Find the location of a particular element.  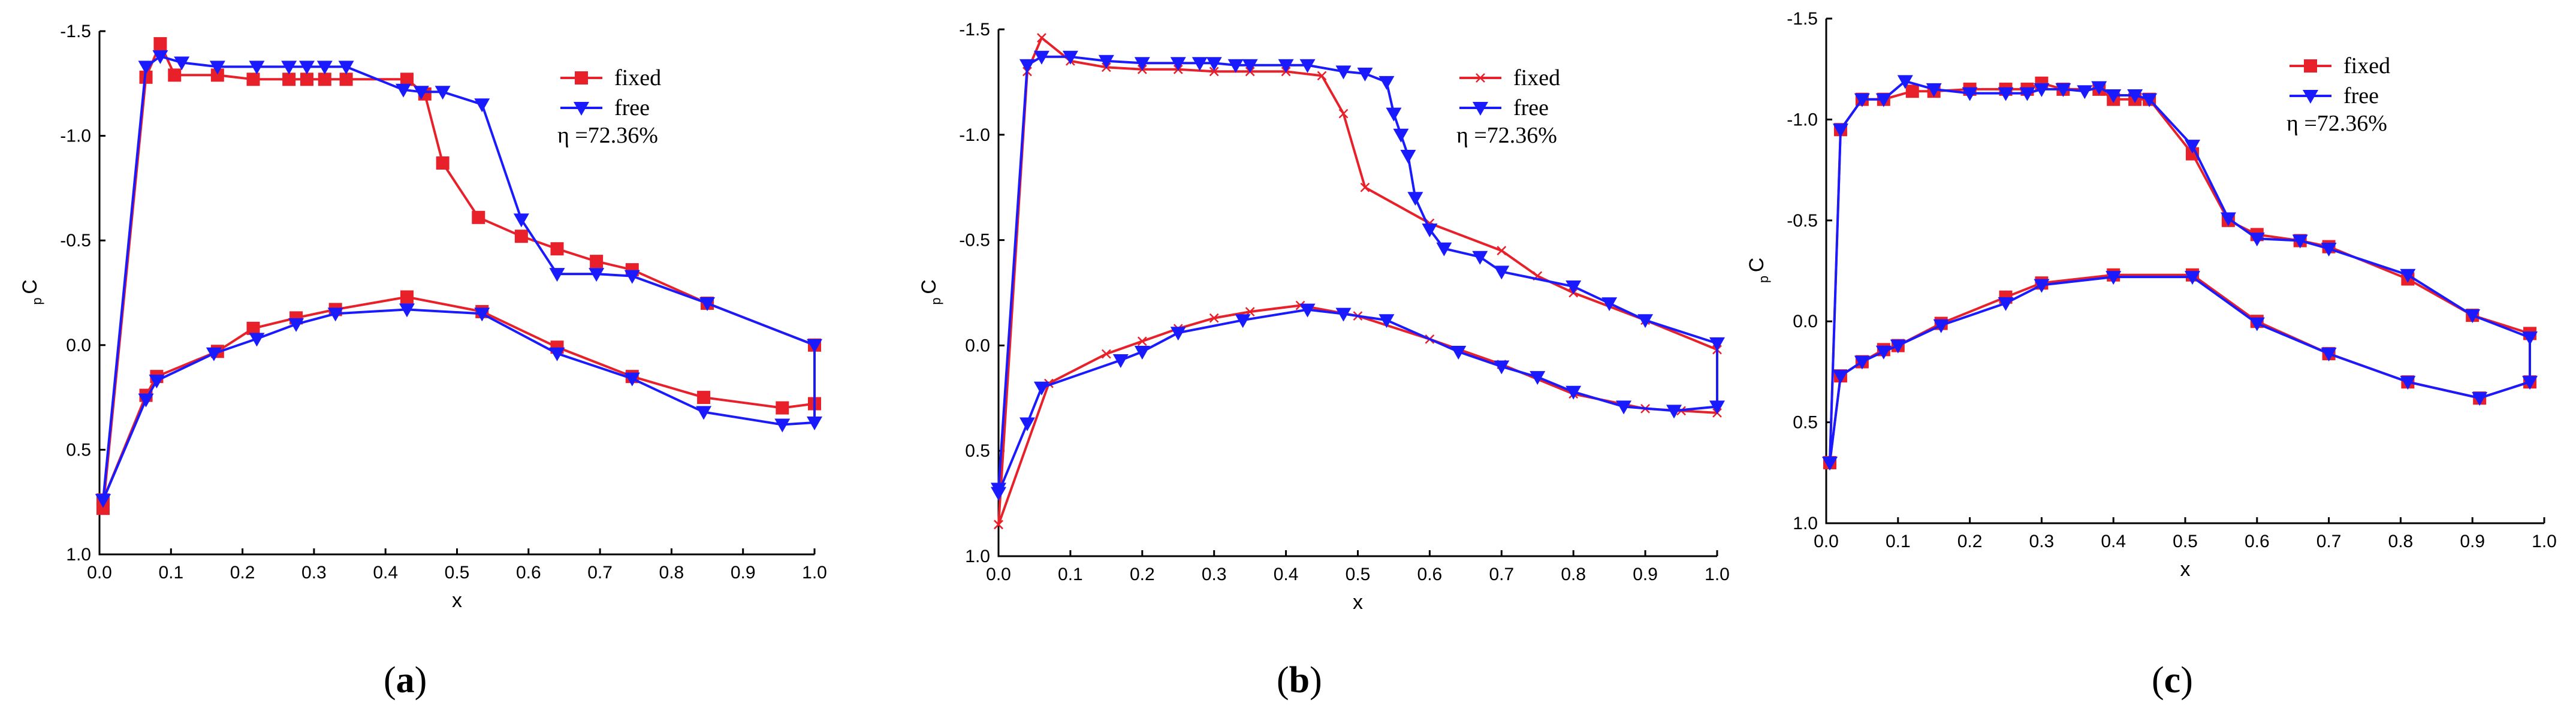

chart-b-x-tick-label: 0.5 is located at coordinates (1359, 574).